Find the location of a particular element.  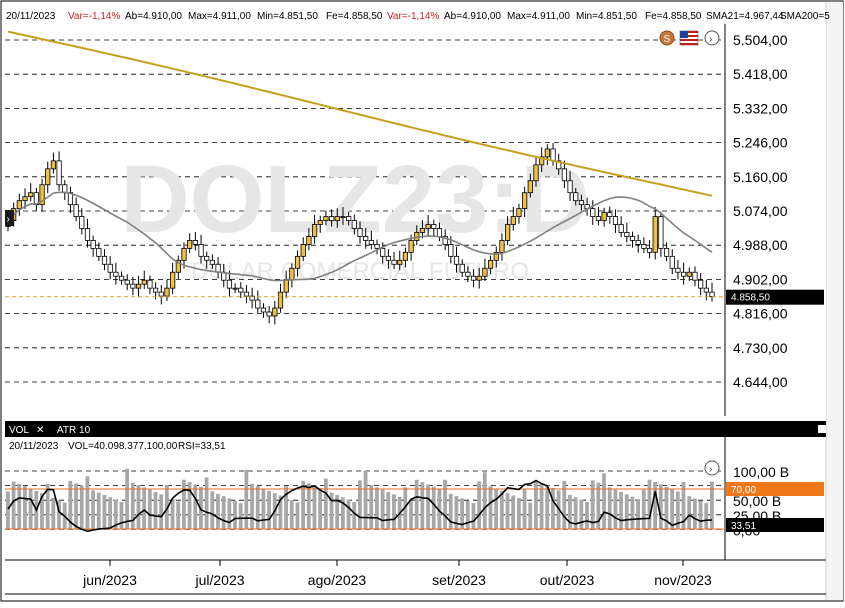

lower-panel-tabs: VOL ✕ ATR 10 is located at coordinates (415, 429).